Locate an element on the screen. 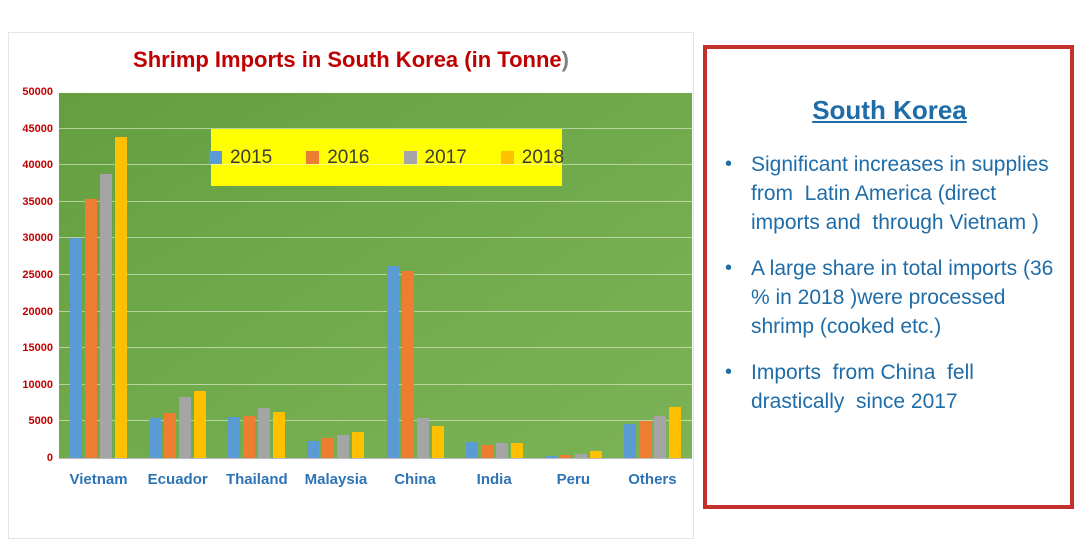 The image size is (1080, 548). bar-2018-malaysia is located at coordinates (358, 445).